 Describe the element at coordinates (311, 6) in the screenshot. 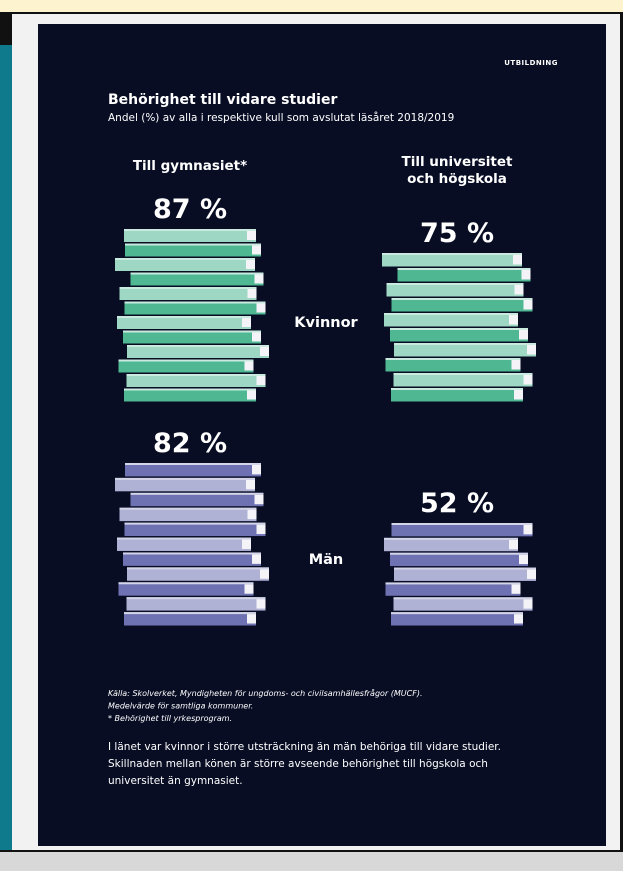

I see `top-strip` at that location.